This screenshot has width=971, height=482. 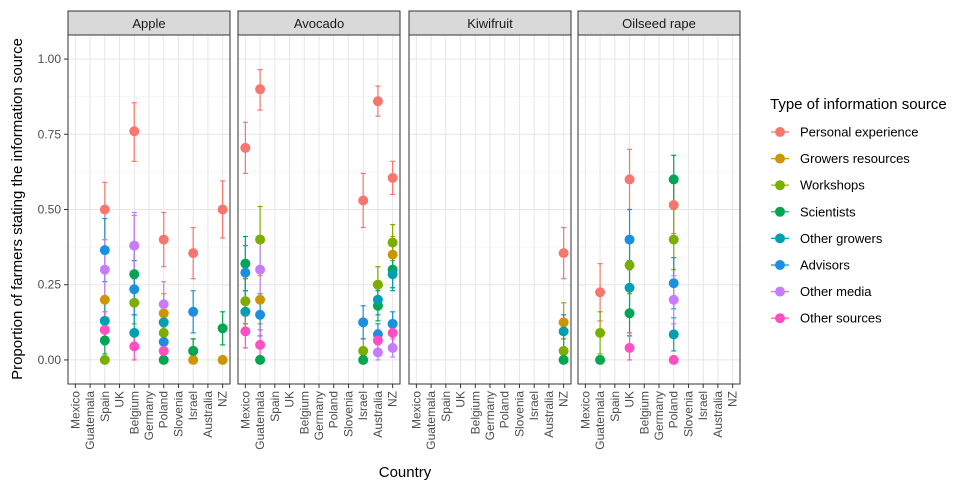 What do you see at coordinates (859, 132) in the screenshot?
I see `legend-label: Personal experience` at bounding box center [859, 132].